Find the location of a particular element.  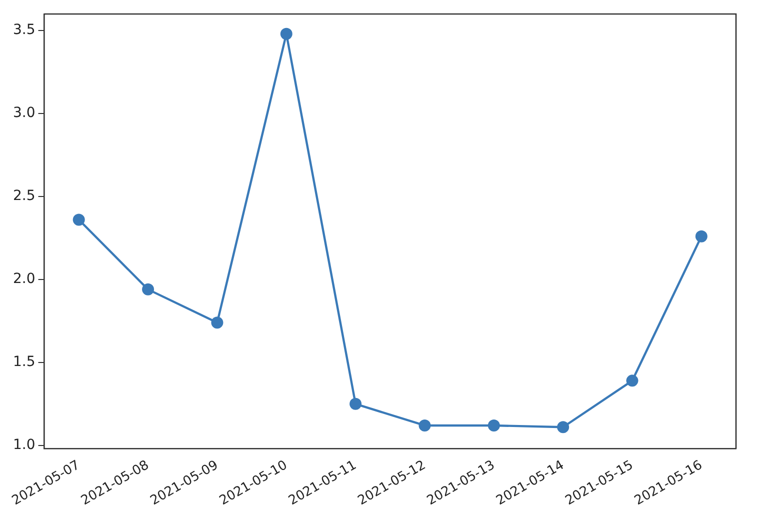

y-tick-label: 3.0 is located at coordinates (24, 113).